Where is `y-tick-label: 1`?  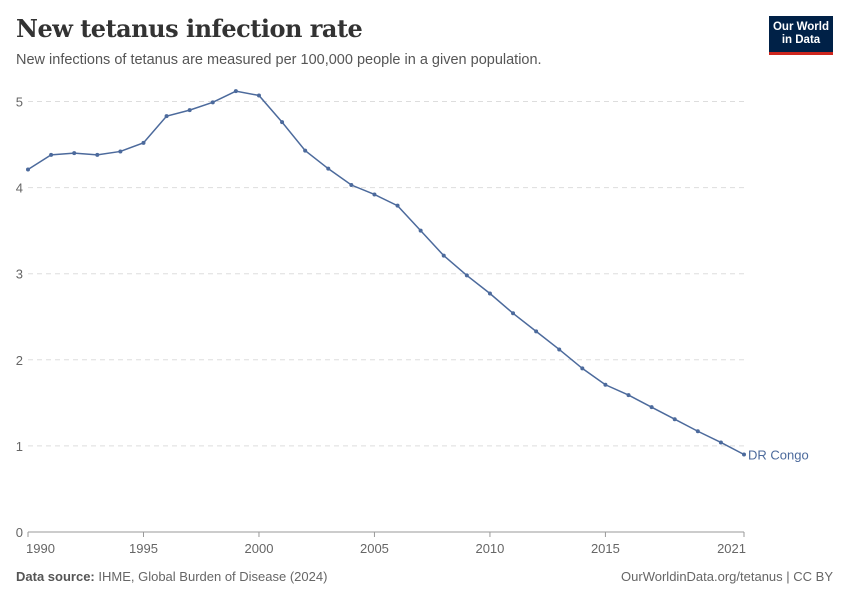 y-tick-label: 1 is located at coordinates (19, 446).